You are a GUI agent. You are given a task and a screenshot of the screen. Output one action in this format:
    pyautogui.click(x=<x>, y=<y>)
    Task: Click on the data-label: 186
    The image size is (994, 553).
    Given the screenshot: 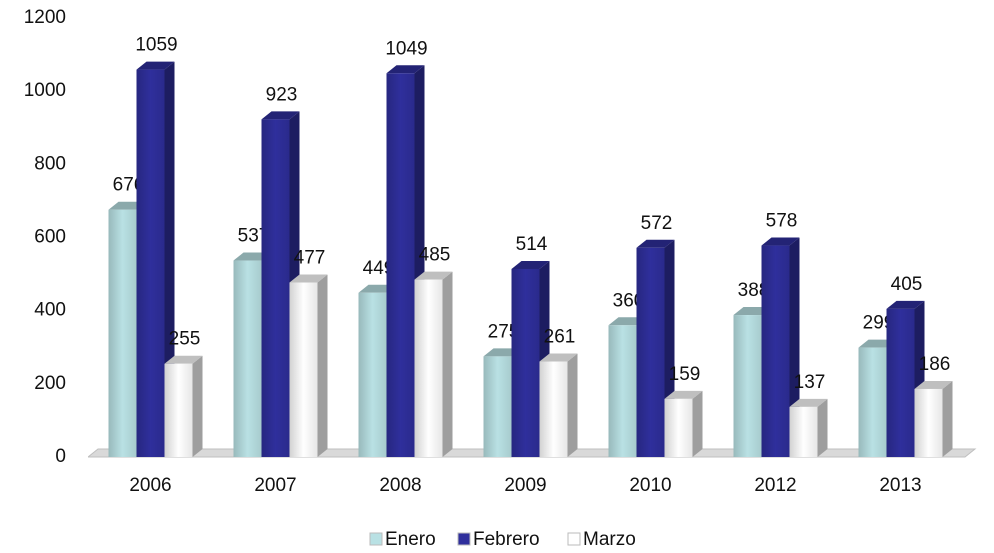 What is the action you would take?
    pyautogui.click(x=935, y=364)
    